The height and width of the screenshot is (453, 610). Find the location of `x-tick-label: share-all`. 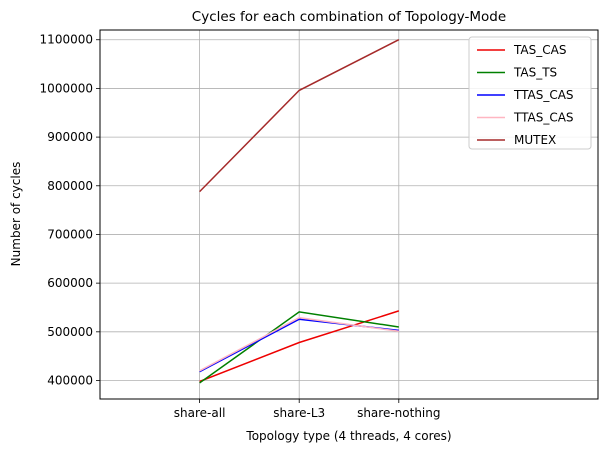

x-tick-label: share-all is located at coordinates (200, 413).